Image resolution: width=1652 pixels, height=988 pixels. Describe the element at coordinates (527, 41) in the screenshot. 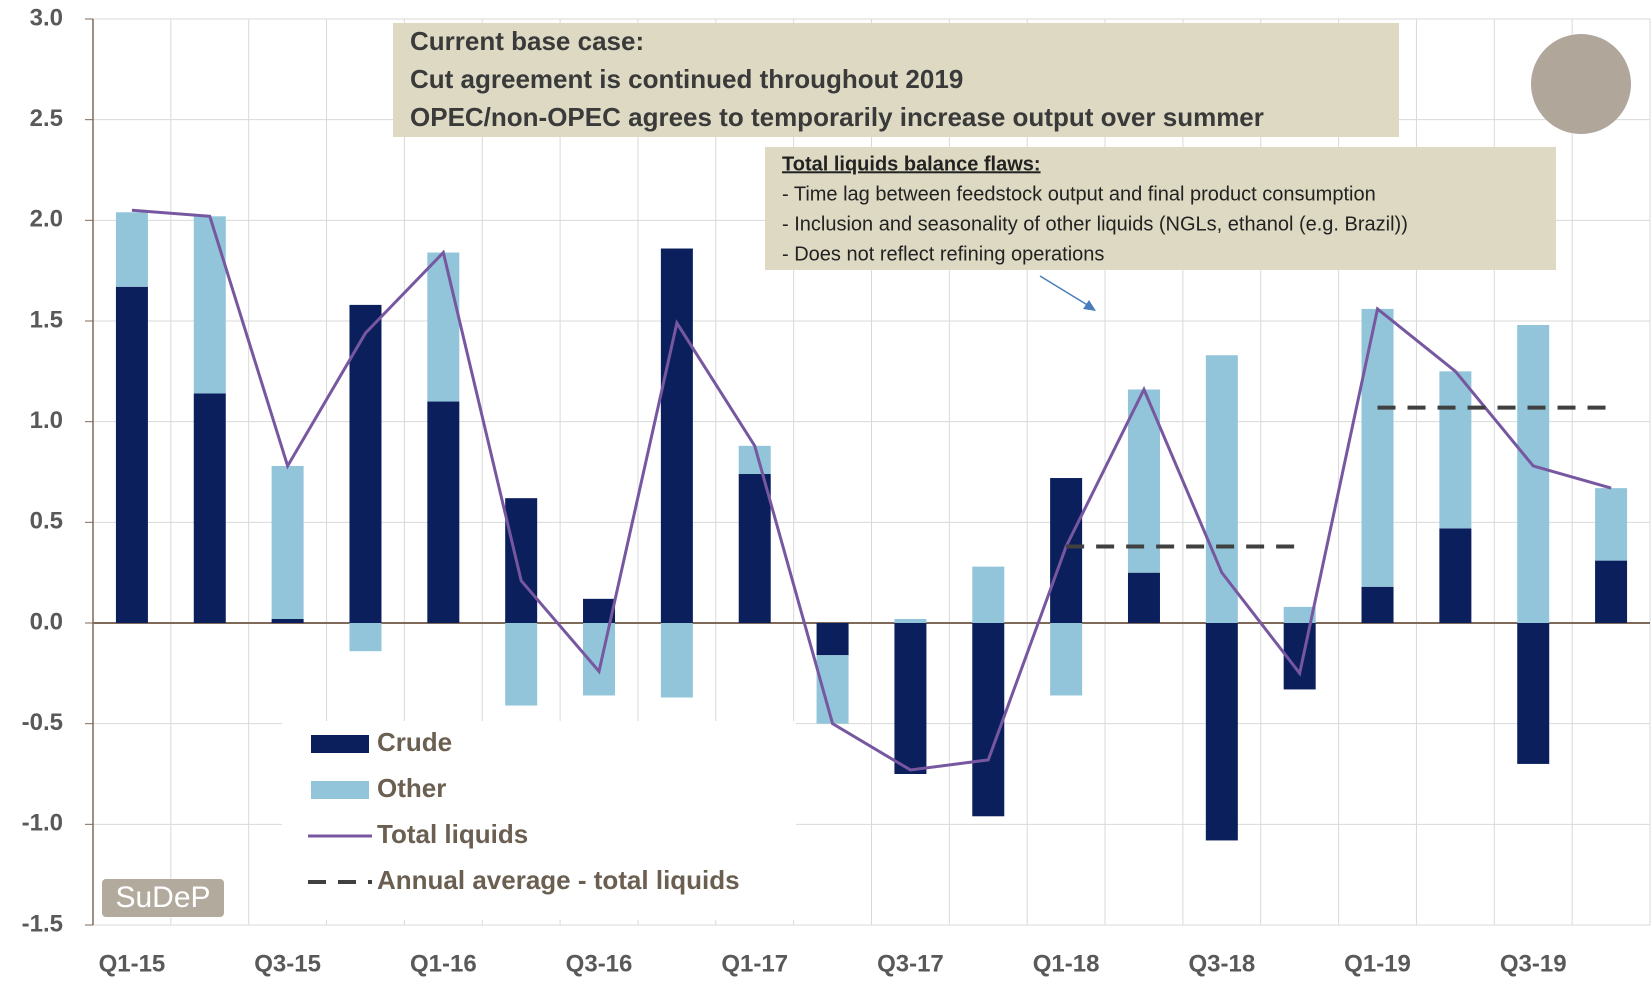

I see `annotation: Current base case:` at that location.